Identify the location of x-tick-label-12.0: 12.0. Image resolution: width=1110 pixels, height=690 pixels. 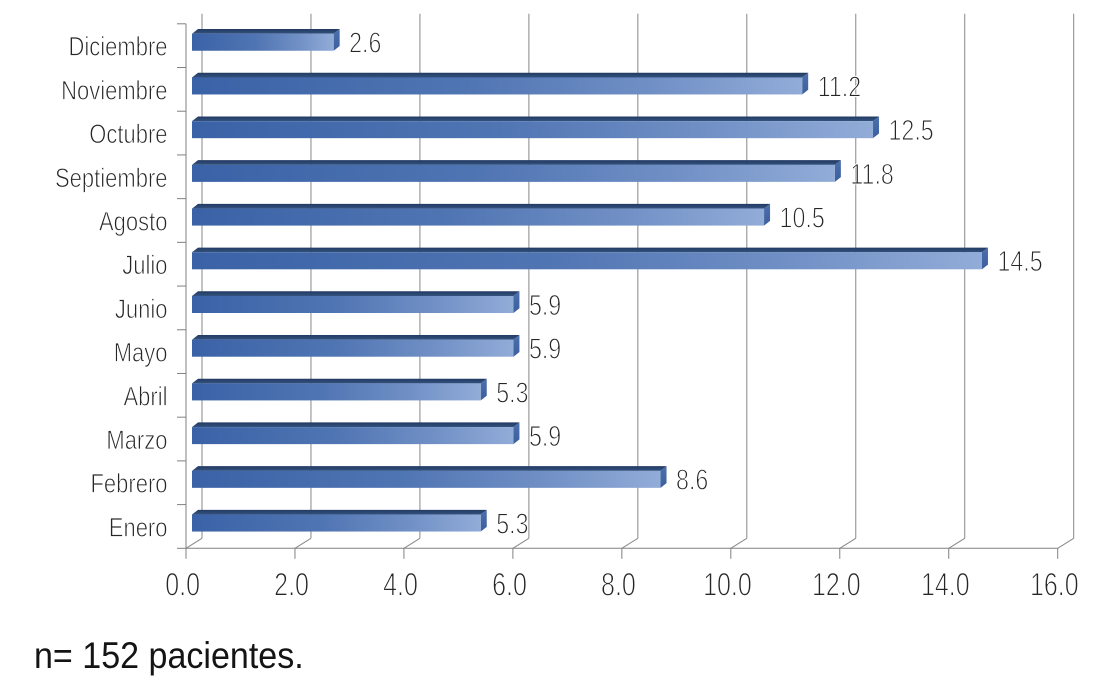
(836, 585).